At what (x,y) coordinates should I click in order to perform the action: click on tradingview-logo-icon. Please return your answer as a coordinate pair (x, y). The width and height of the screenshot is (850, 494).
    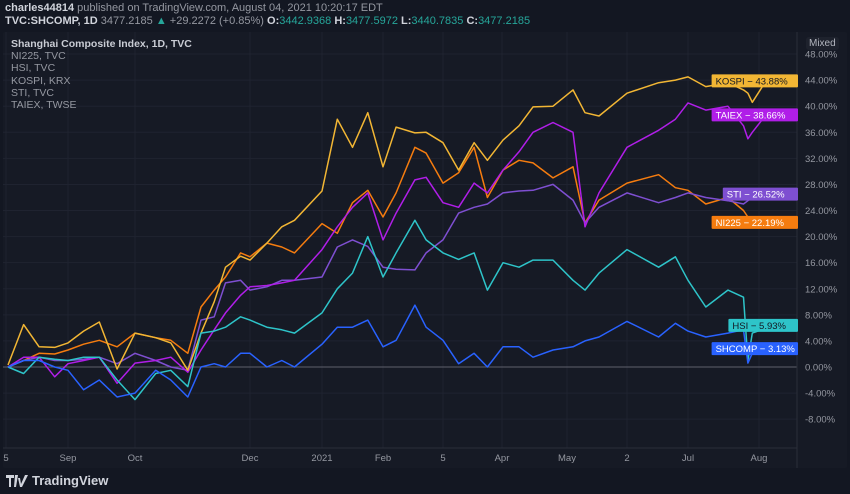
    Looking at the image, I should click on (17, 480).